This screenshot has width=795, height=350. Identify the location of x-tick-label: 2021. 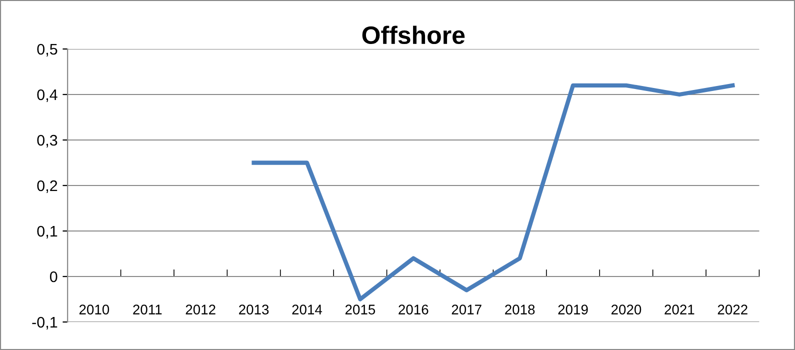
(679, 309).